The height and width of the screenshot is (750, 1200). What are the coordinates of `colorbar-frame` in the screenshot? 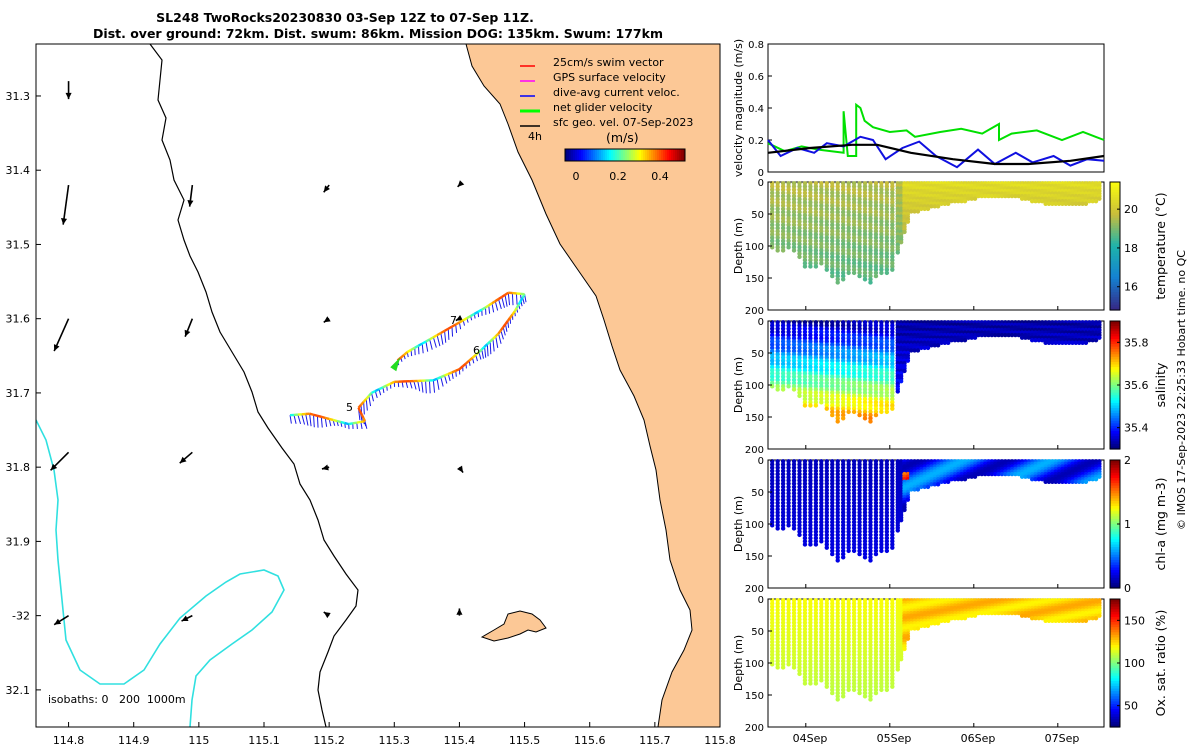 It's located at (625, 155).